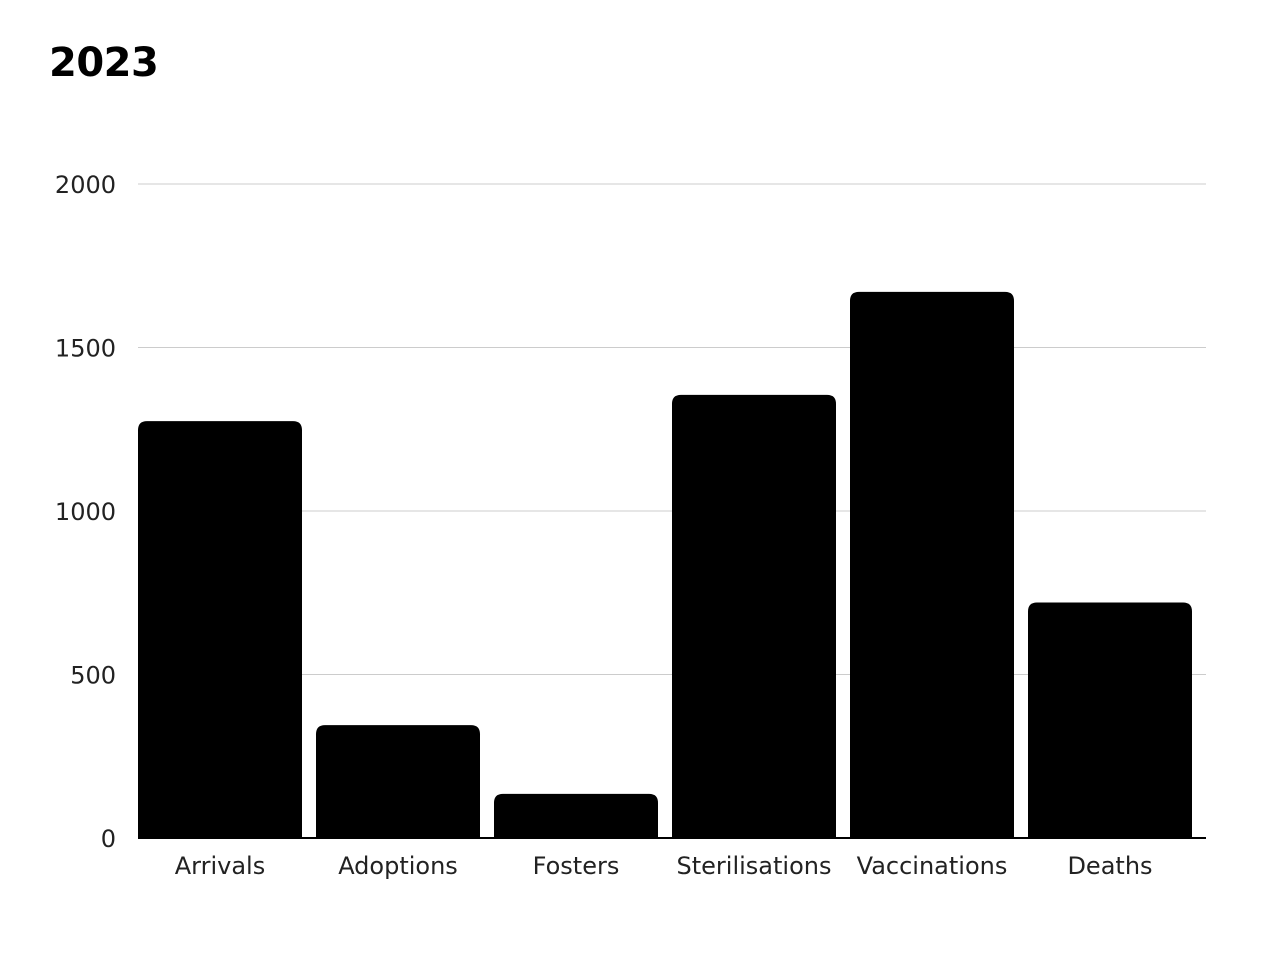 The width and height of the screenshot is (1280, 969). What do you see at coordinates (576, 866) in the screenshot?
I see `x-tick-label: Fosters` at bounding box center [576, 866].